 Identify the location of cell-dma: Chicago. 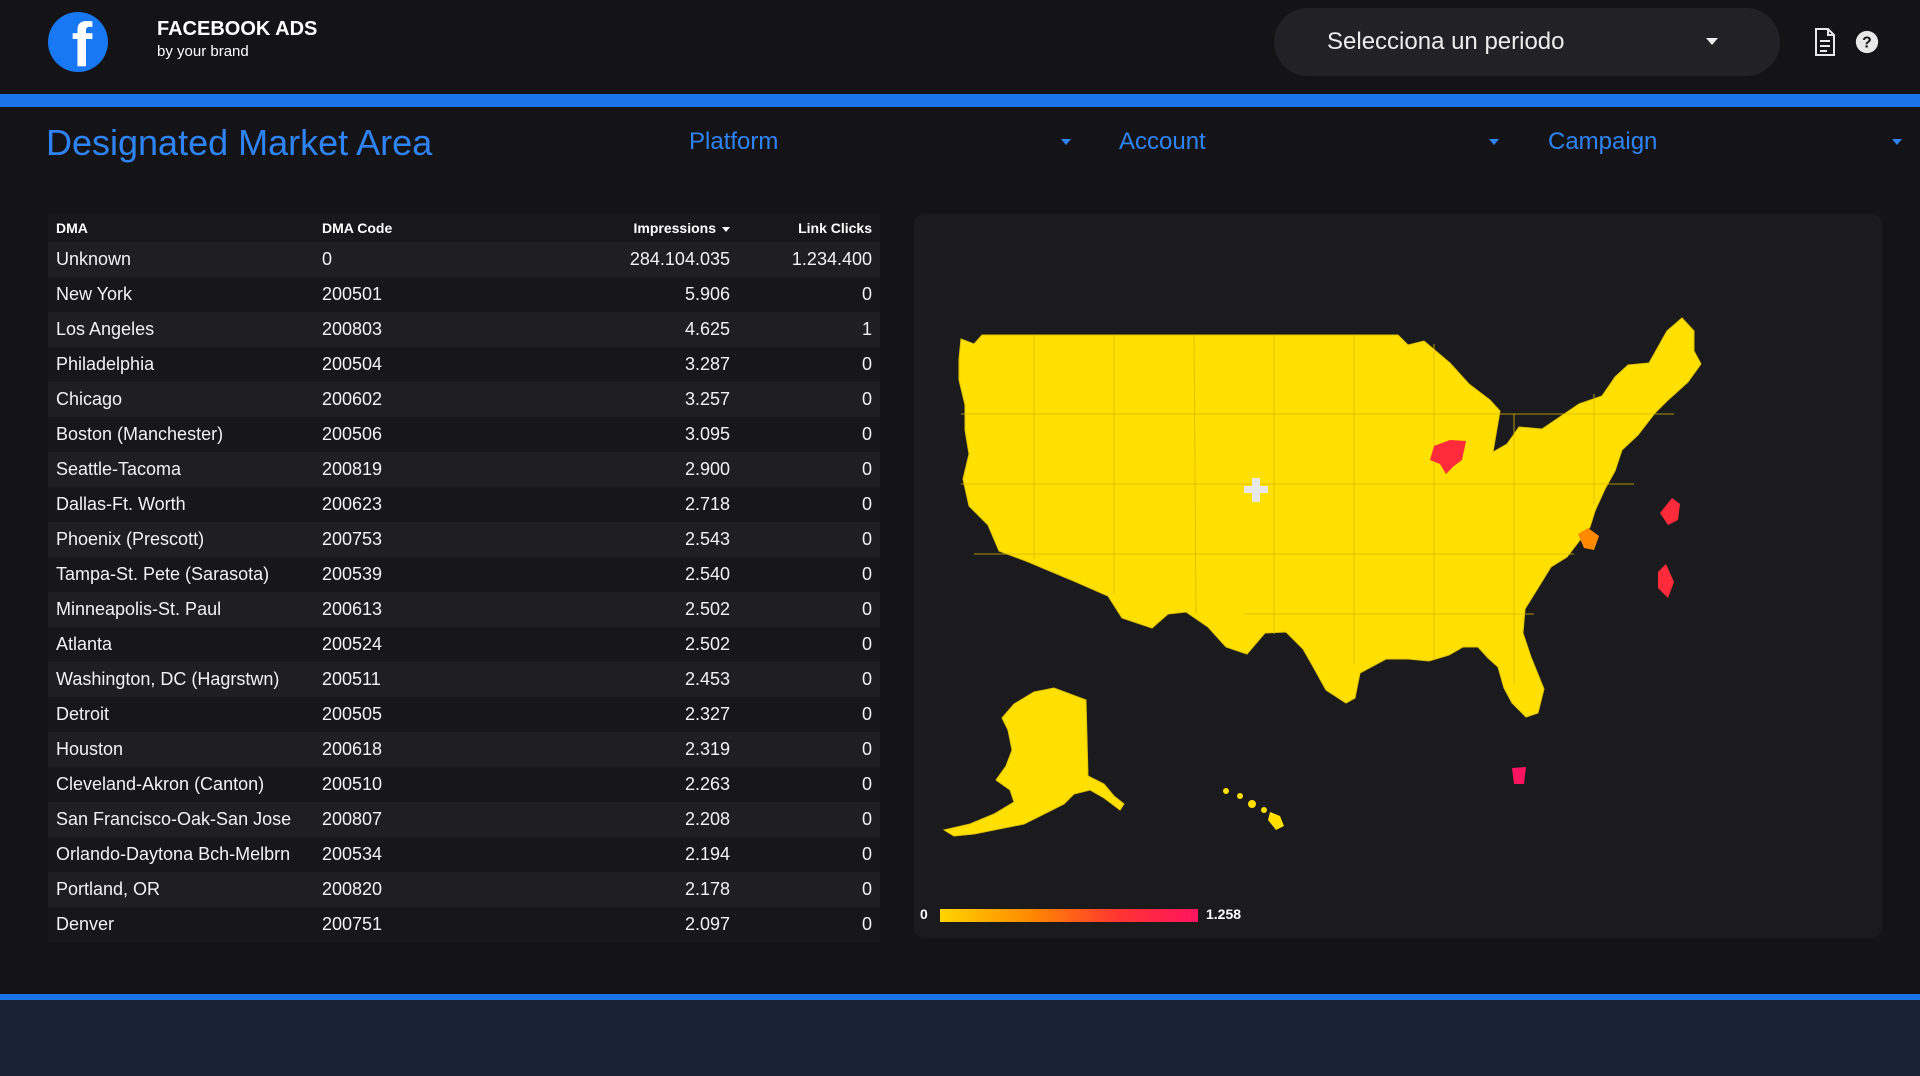
(181, 399).